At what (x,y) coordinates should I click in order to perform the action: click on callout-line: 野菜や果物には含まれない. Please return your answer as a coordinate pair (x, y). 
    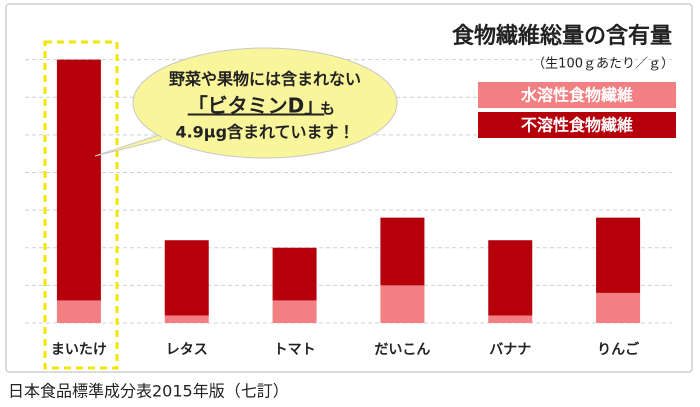
    Looking at the image, I should click on (265, 79).